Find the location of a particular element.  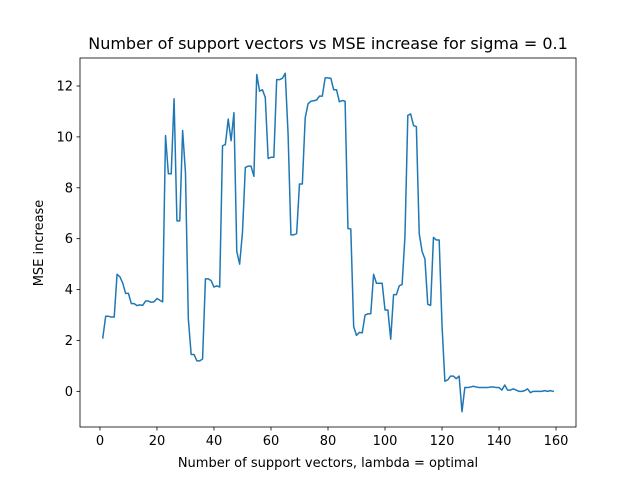

y-axis-label: MSE increase is located at coordinates (39, 243).